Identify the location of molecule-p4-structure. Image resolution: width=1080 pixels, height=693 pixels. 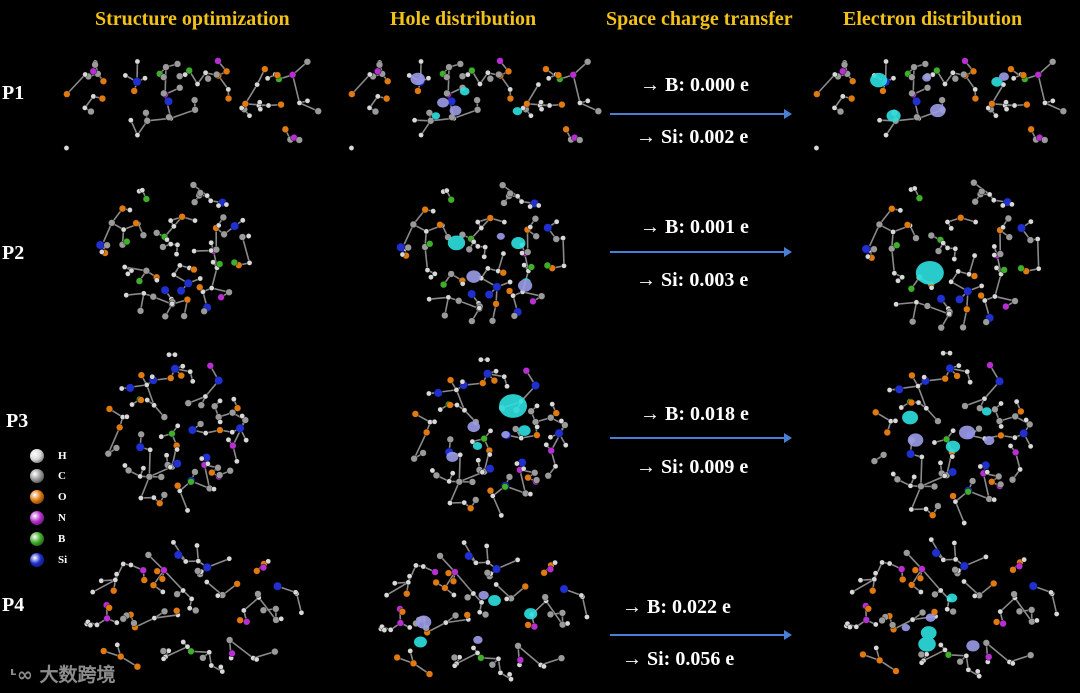
(194, 607).